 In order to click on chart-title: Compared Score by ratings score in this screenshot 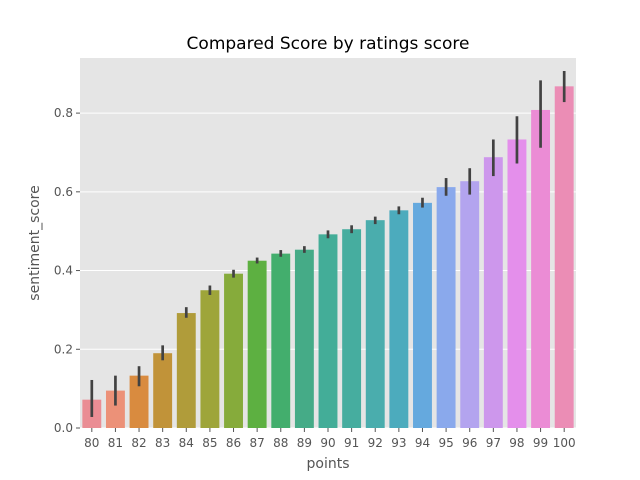, I will do `click(328, 44)`.